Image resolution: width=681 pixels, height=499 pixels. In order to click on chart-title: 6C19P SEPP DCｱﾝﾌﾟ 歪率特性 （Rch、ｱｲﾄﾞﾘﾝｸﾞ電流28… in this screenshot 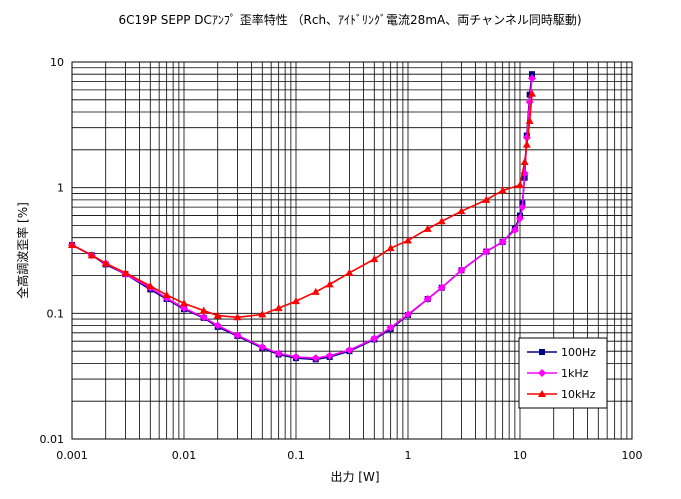, I will do `click(349, 19)`.